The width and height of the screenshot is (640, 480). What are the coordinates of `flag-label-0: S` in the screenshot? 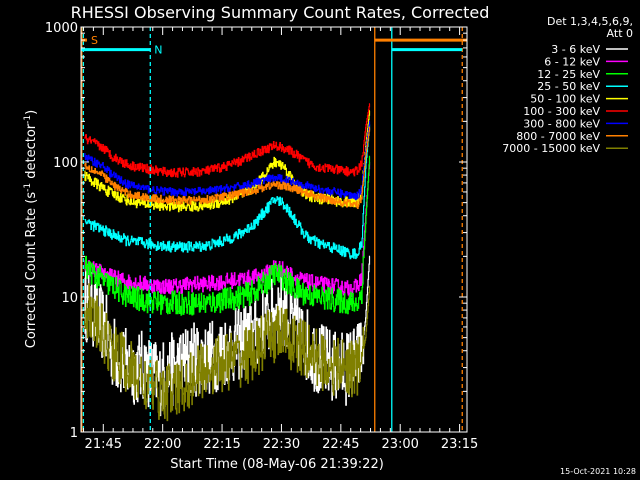 It's located at (94, 40).